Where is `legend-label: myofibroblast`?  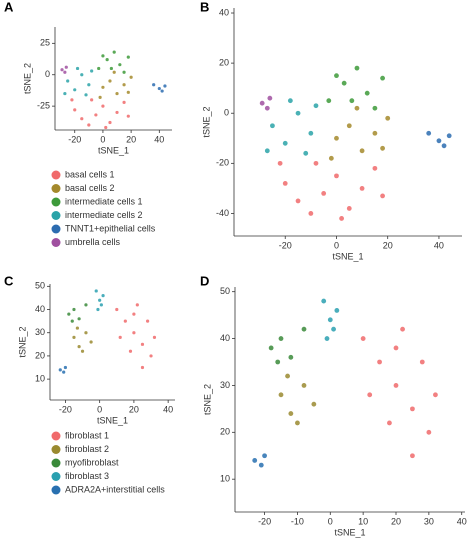
legend-label: myofibroblast is located at coordinates (92, 462).